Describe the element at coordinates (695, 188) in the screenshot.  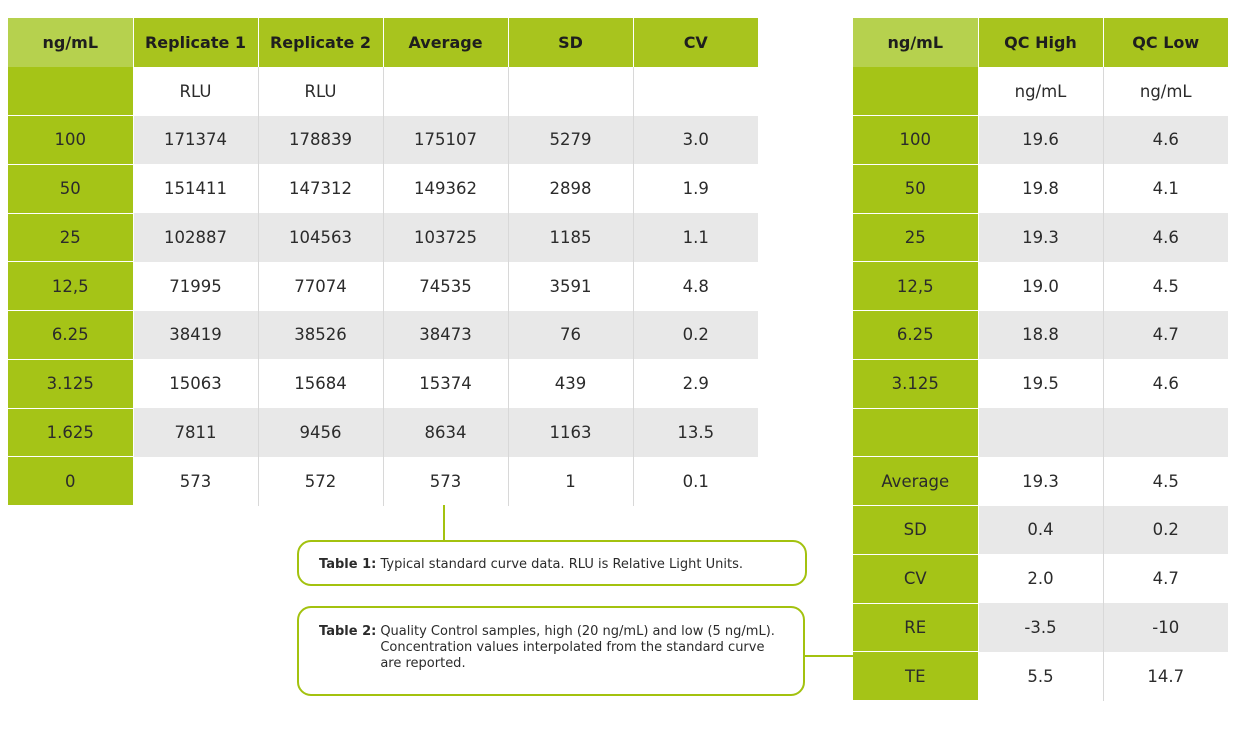
I see `table-cell: 1.9` at that location.